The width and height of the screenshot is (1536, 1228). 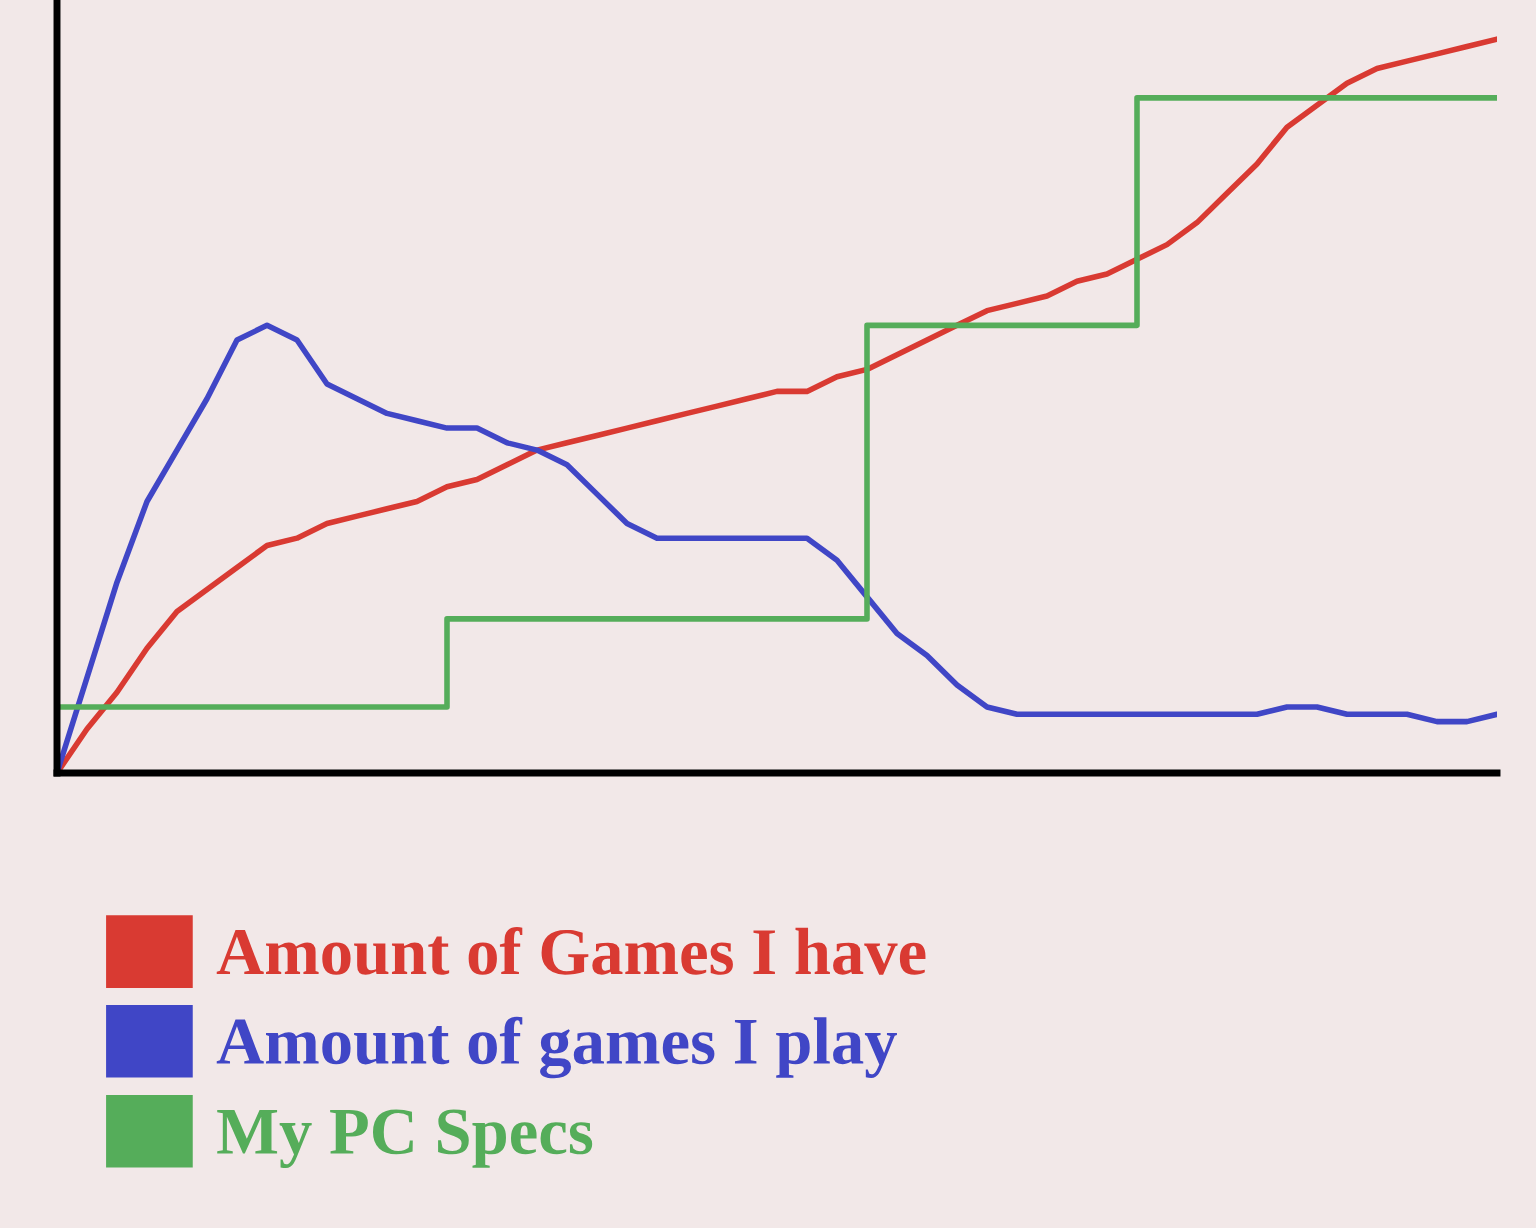 What do you see at coordinates (405, 1138) in the screenshot?
I see `legend-label: My PC Specs` at bounding box center [405, 1138].